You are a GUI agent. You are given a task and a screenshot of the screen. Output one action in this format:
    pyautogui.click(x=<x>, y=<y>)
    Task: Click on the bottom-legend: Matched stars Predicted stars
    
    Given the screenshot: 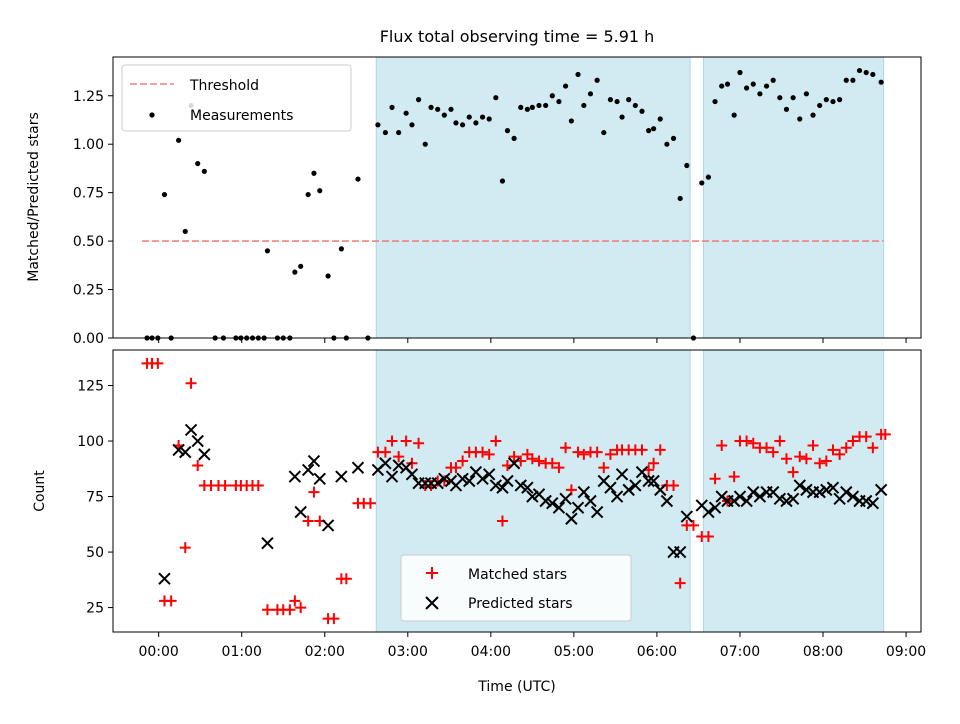 What is the action you would take?
    pyautogui.click(x=516, y=588)
    